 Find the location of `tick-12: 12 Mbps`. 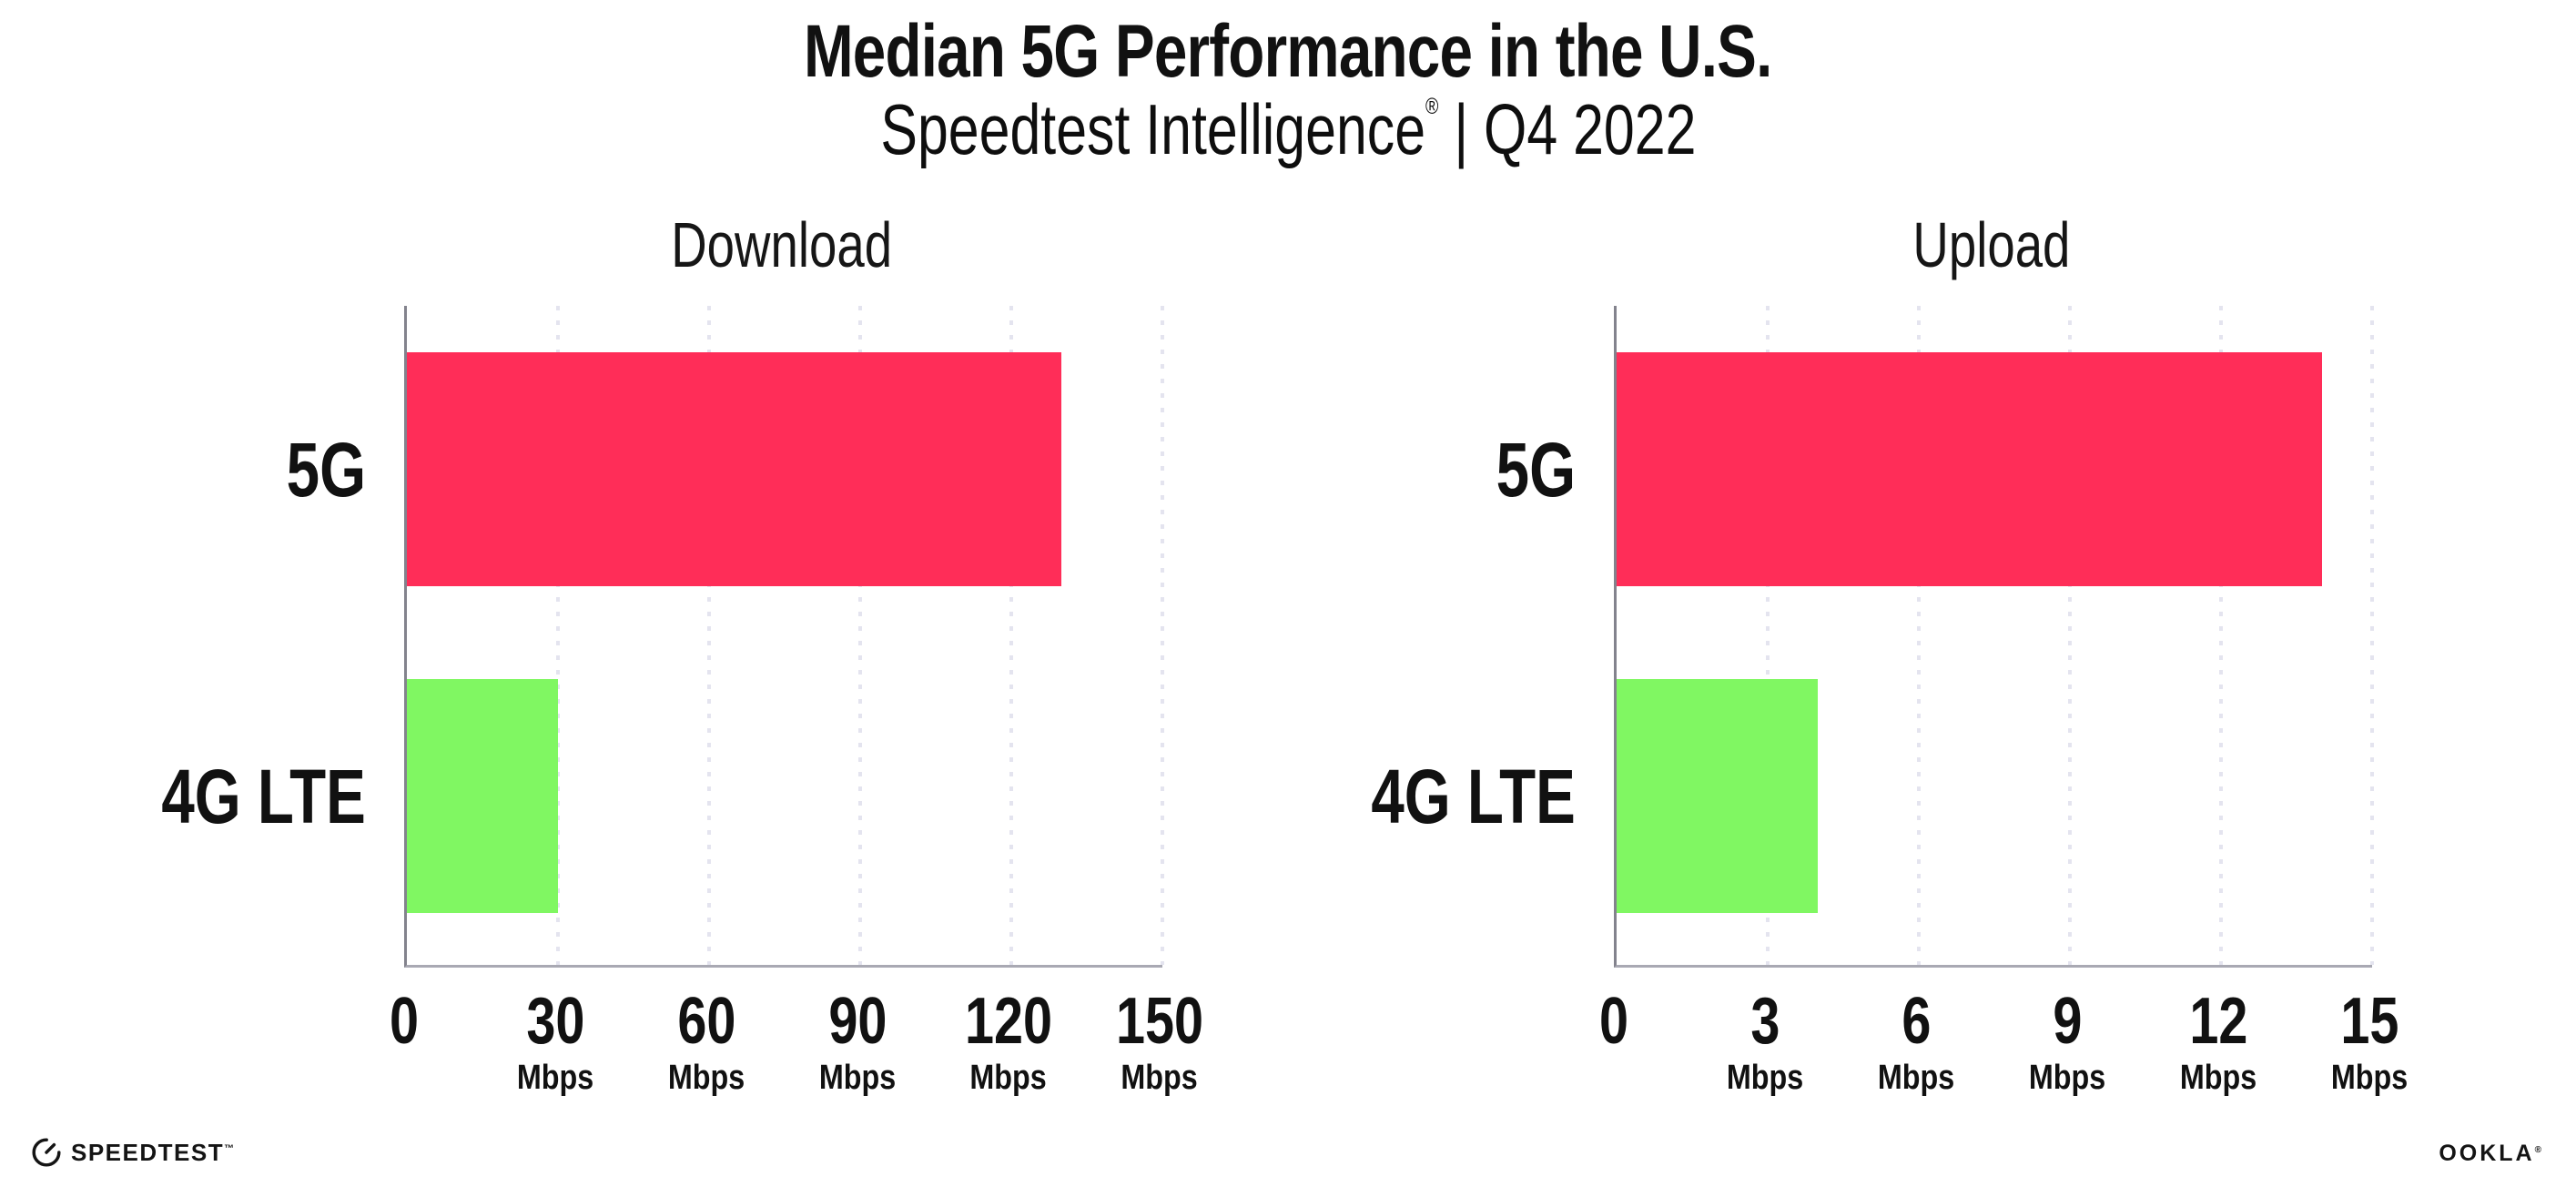

tick-12: 12 Mbps is located at coordinates (2218, 1042).